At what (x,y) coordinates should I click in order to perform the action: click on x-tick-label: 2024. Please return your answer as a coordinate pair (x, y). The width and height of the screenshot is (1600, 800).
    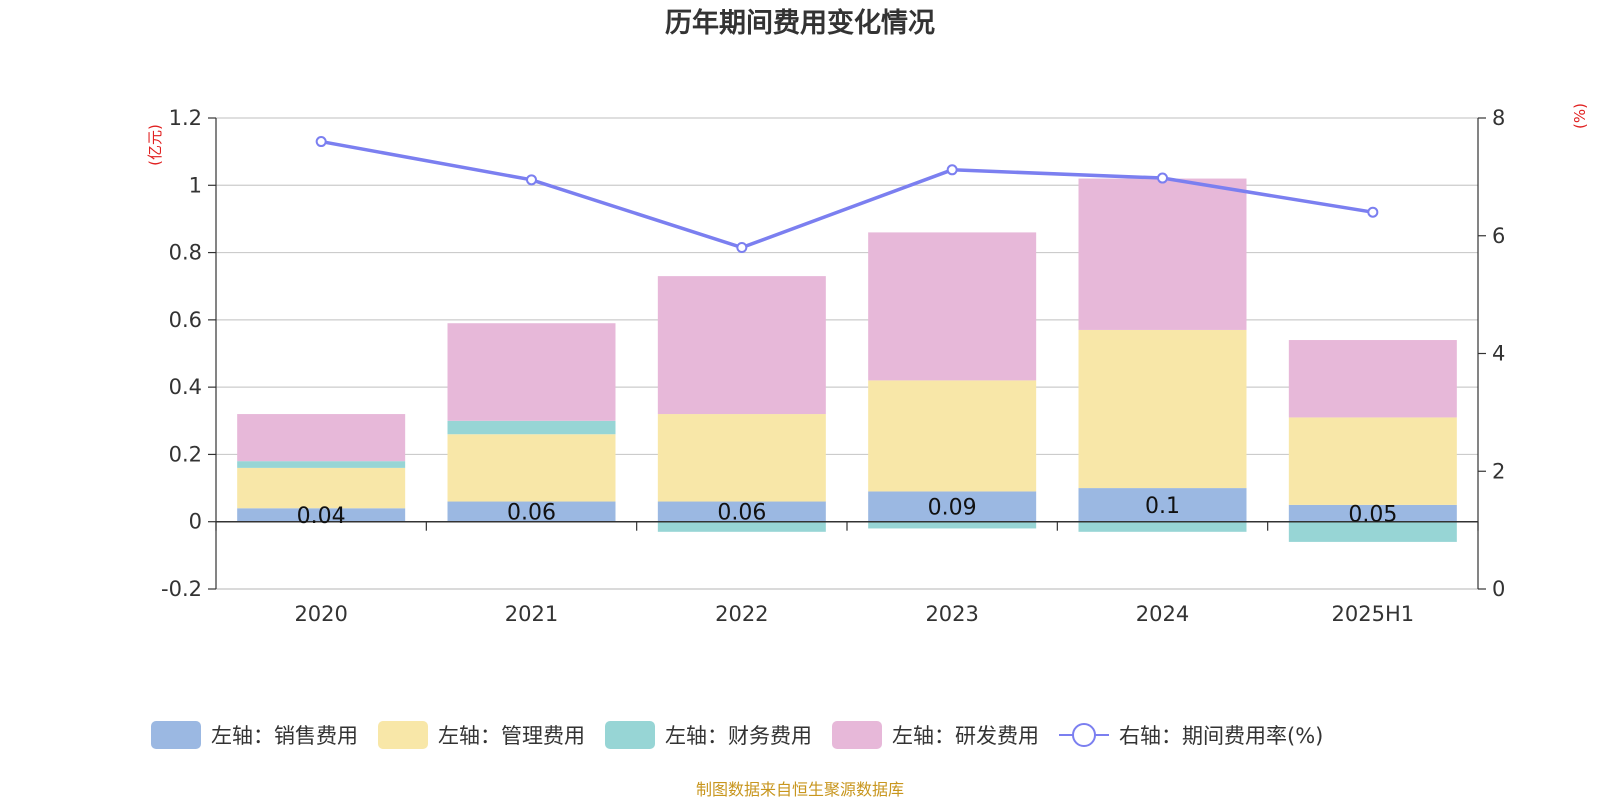
    Looking at the image, I should click on (1162, 614).